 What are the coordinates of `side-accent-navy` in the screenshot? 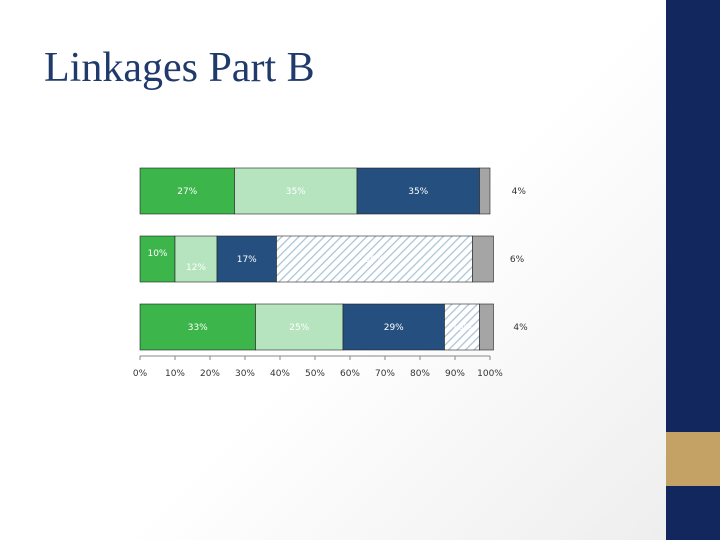 It's located at (693, 216).